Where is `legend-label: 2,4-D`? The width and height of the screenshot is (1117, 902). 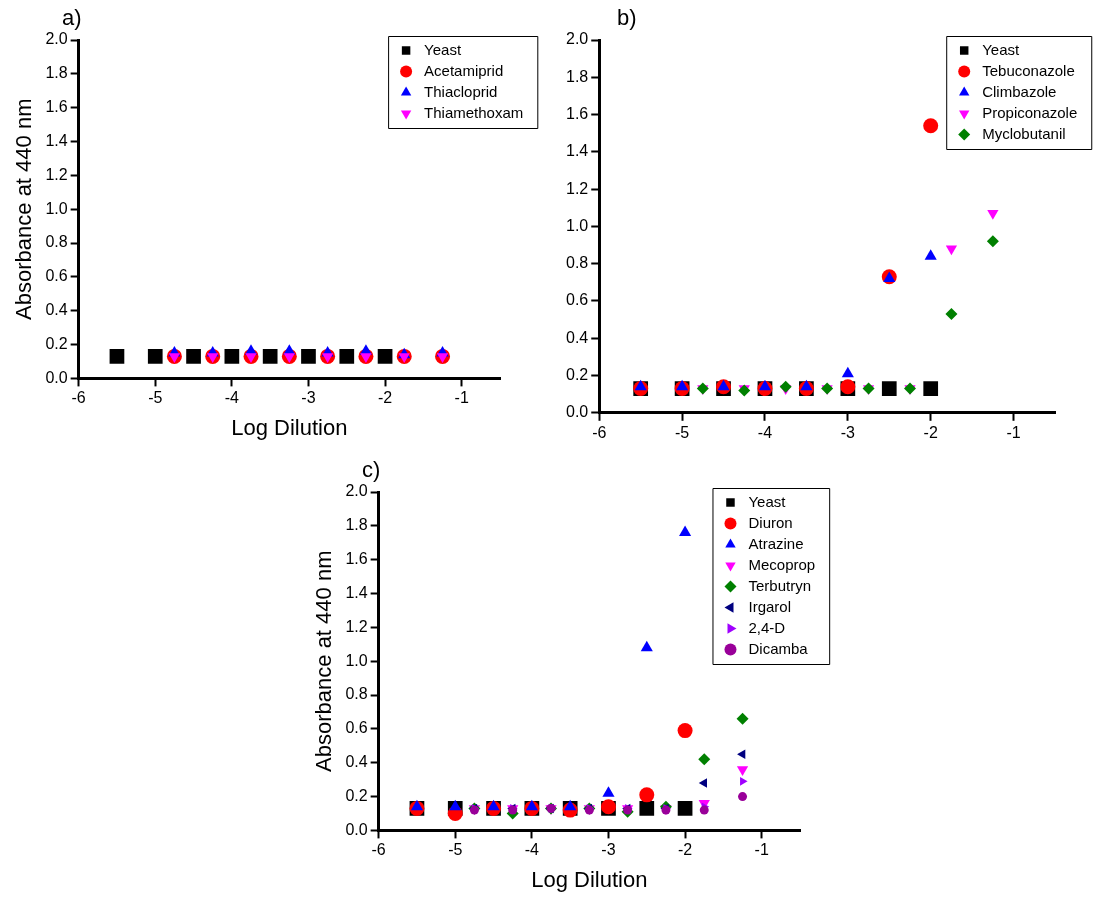
legend-label: 2,4-D is located at coordinates (767, 627).